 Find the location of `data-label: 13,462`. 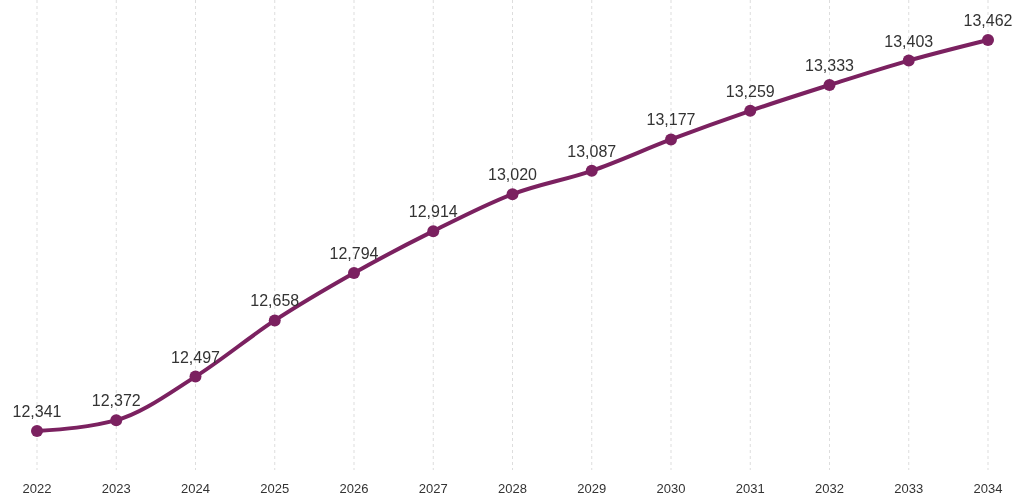

data-label: 13,462 is located at coordinates (988, 20).